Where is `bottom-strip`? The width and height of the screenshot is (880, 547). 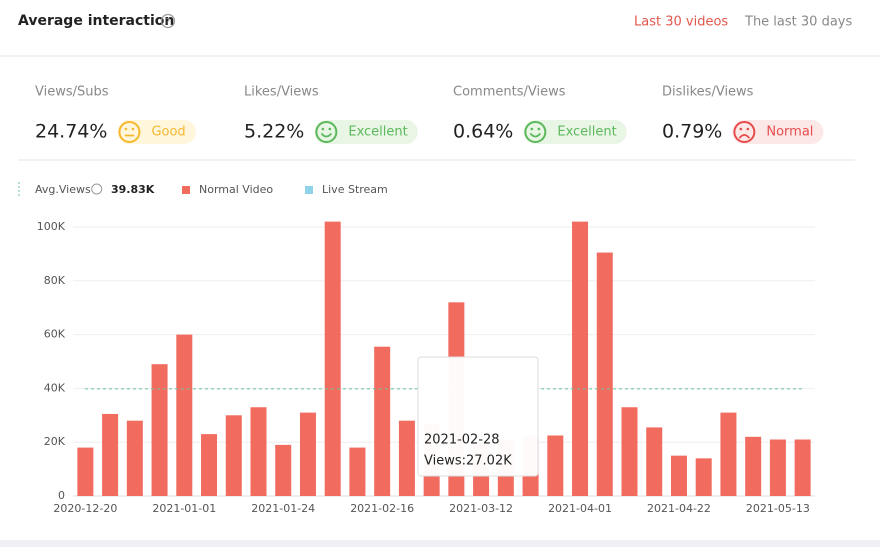 bottom-strip is located at coordinates (440, 543).